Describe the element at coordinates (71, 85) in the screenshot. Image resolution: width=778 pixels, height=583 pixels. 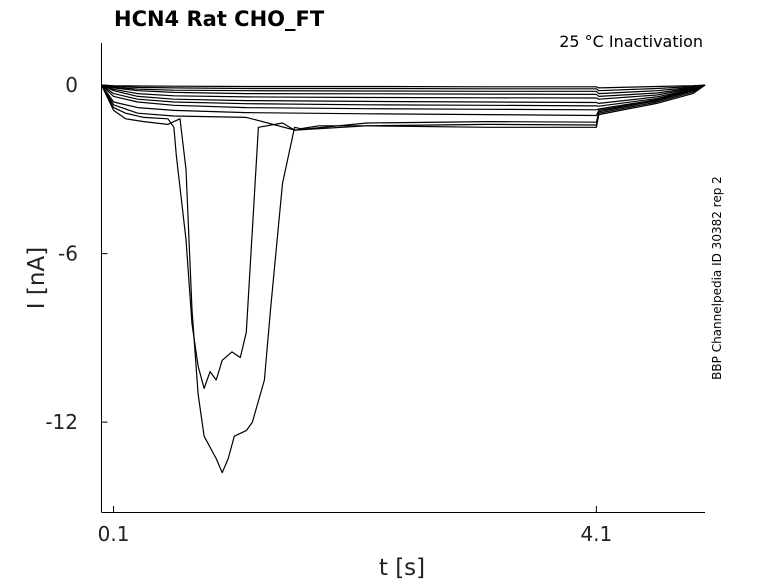
I see `y-tick-label: 0` at that location.